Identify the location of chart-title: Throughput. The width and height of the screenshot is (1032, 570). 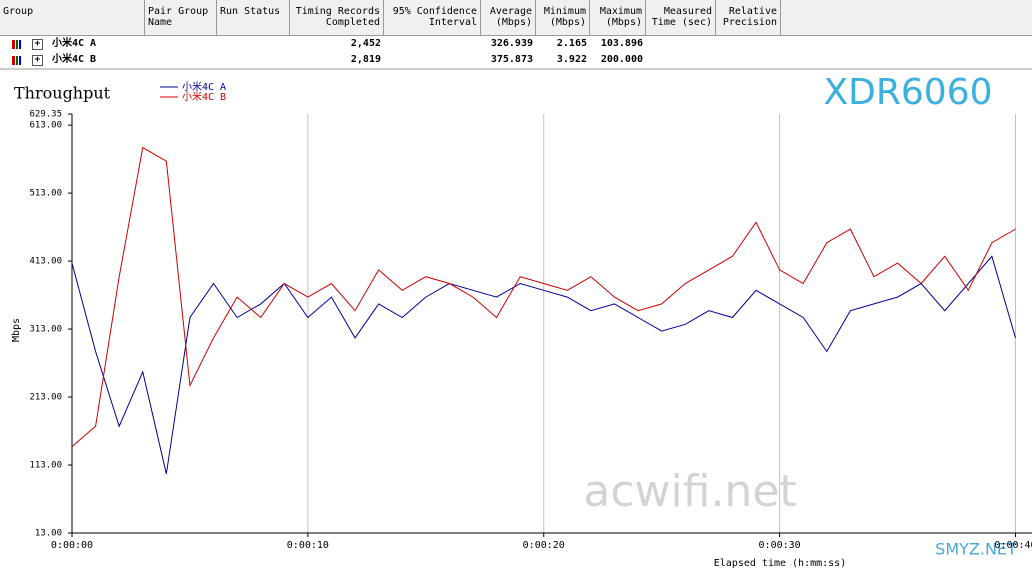
(62, 93).